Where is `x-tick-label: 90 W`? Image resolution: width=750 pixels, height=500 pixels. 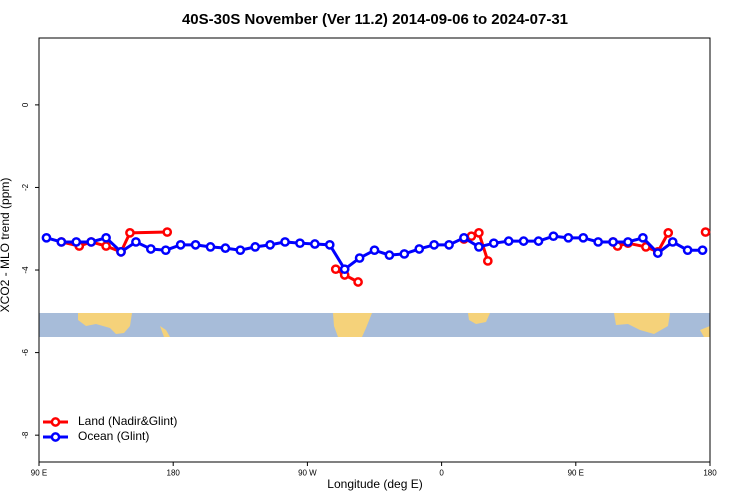 x-tick-label: 90 W is located at coordinates (307, 473).